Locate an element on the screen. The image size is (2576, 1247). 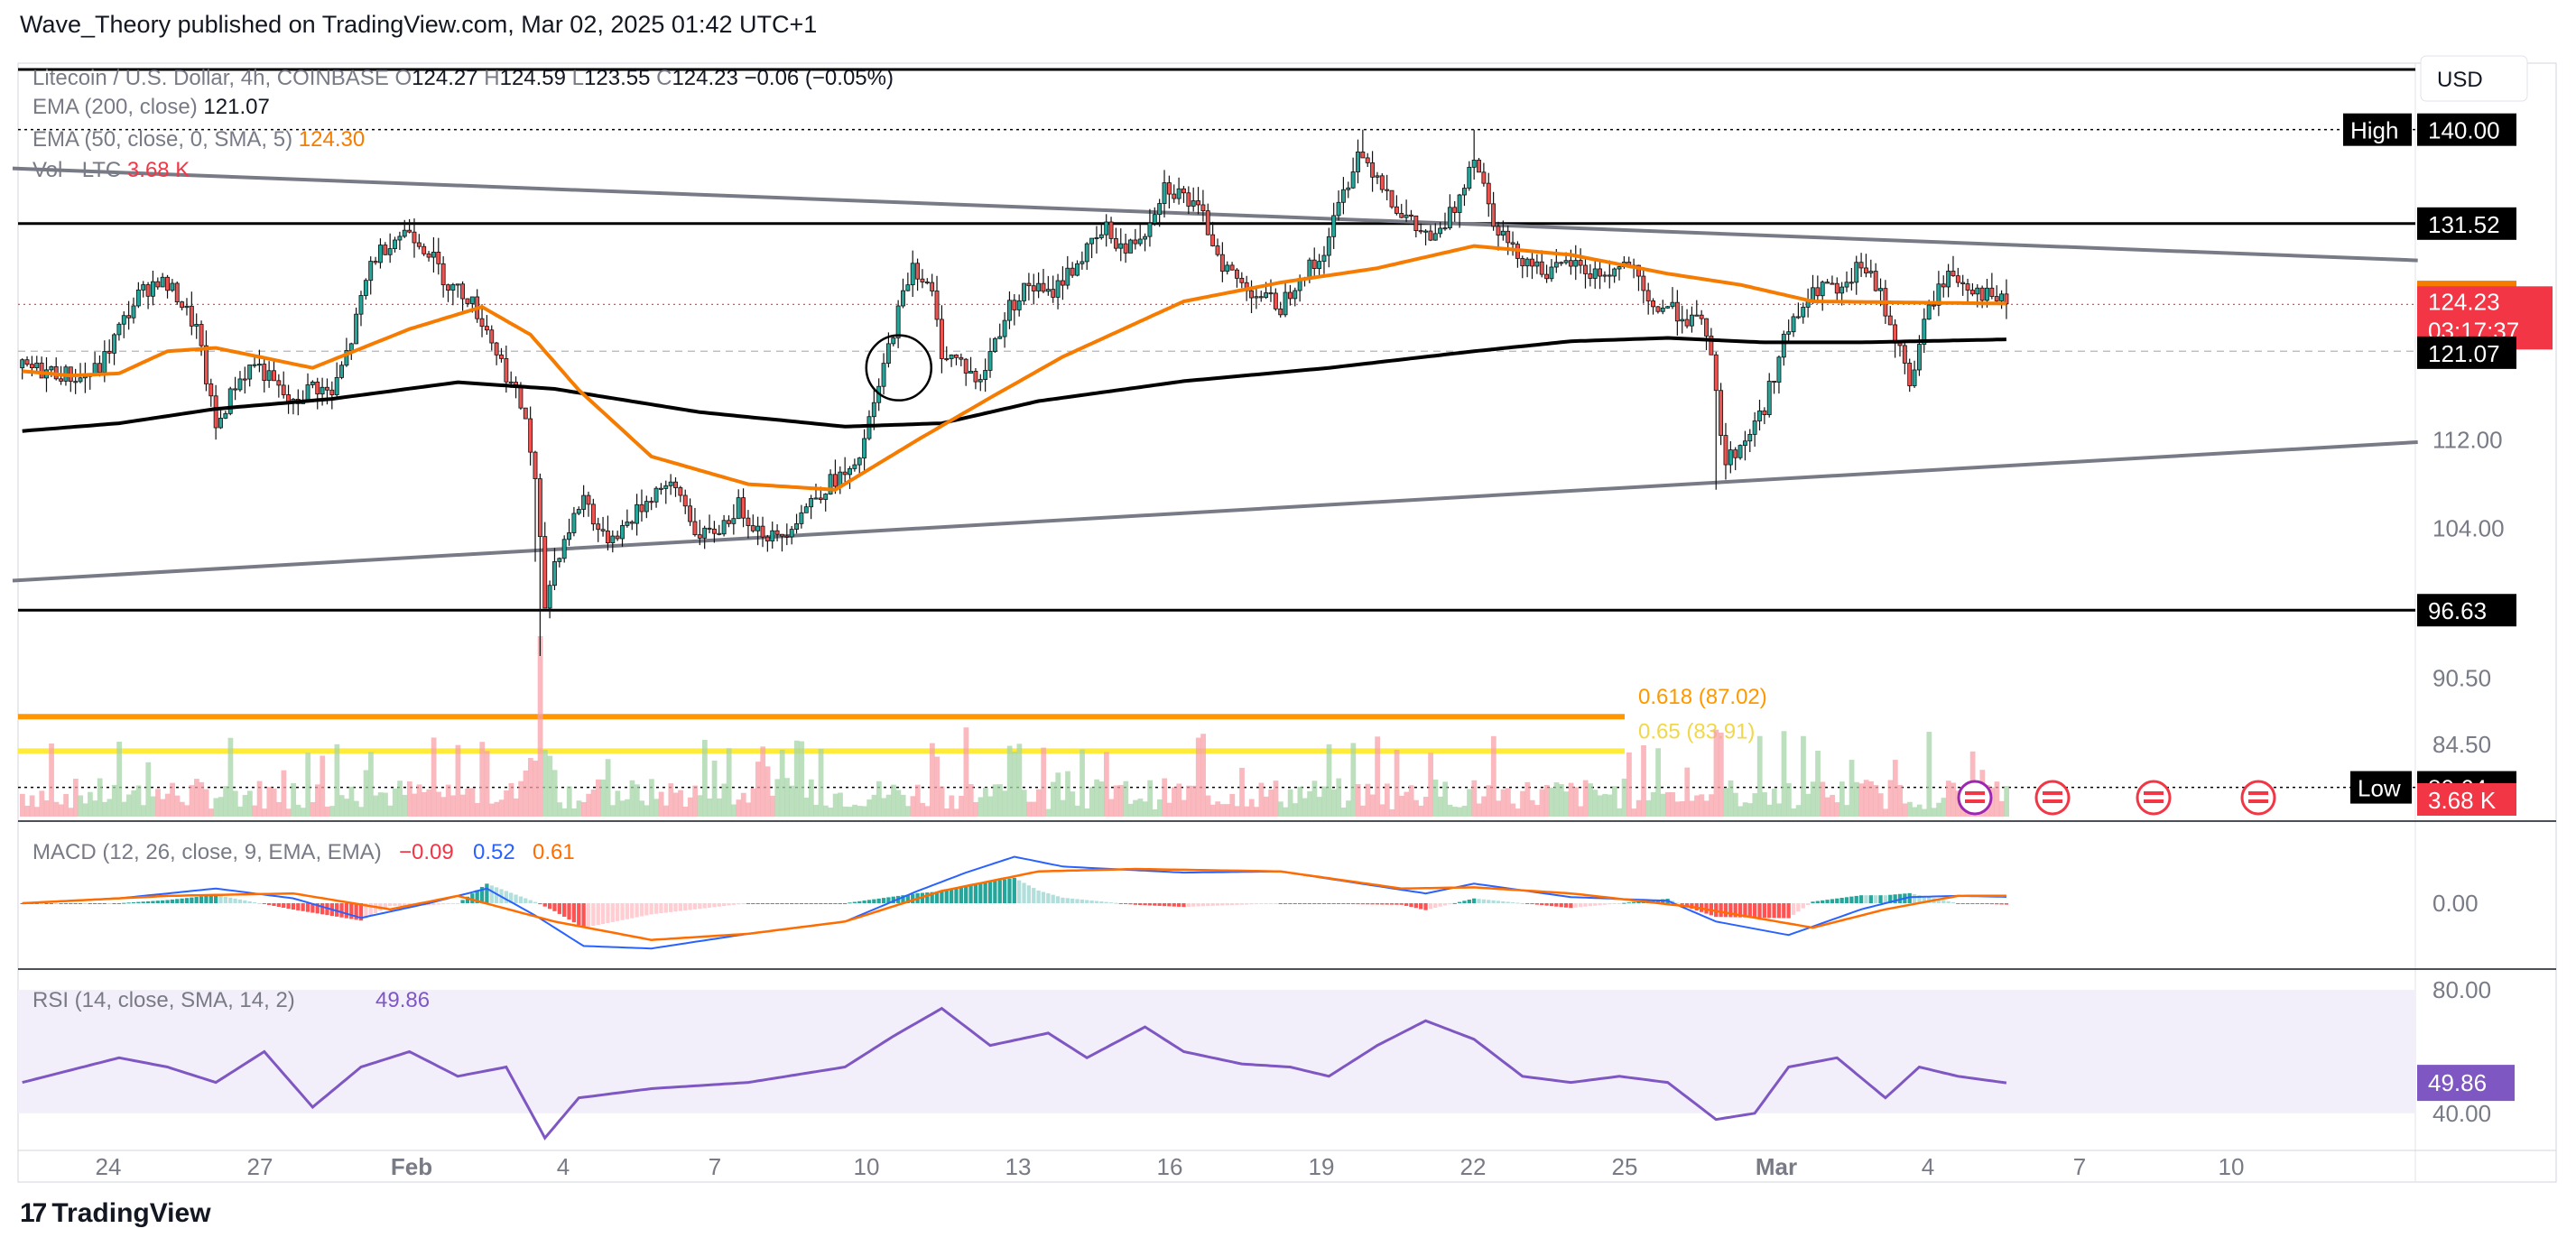
price-tick-label: 90.50 is located at coordinates (2461, 678).